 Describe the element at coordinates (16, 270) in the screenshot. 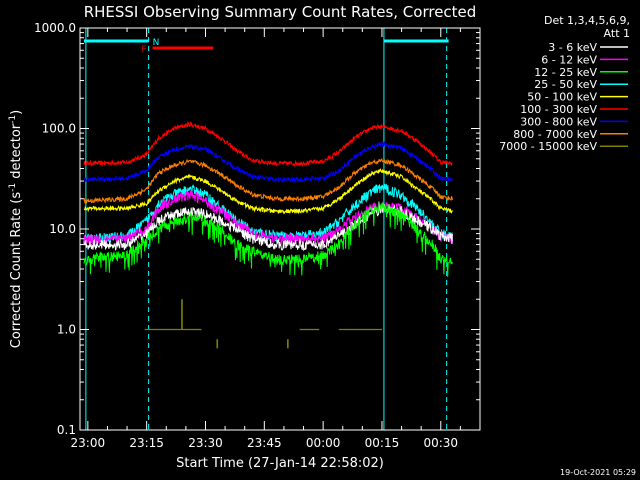

I see `y-axis-label-main: Corrected Count Rate (s` at that location.